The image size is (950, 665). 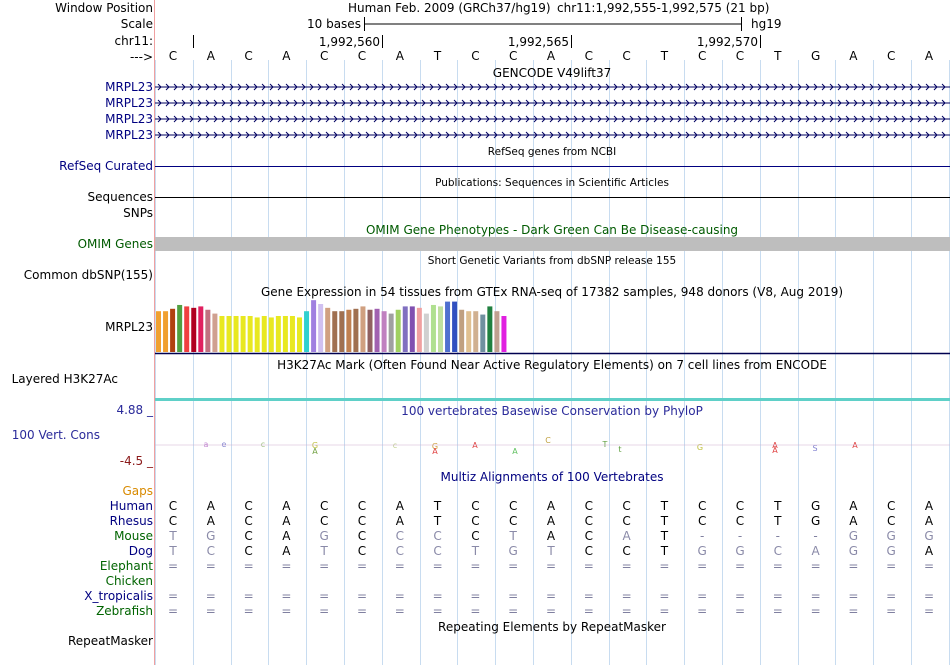 I want to click on gencode-label-4: MRPL23, so click(x=129, y=135).